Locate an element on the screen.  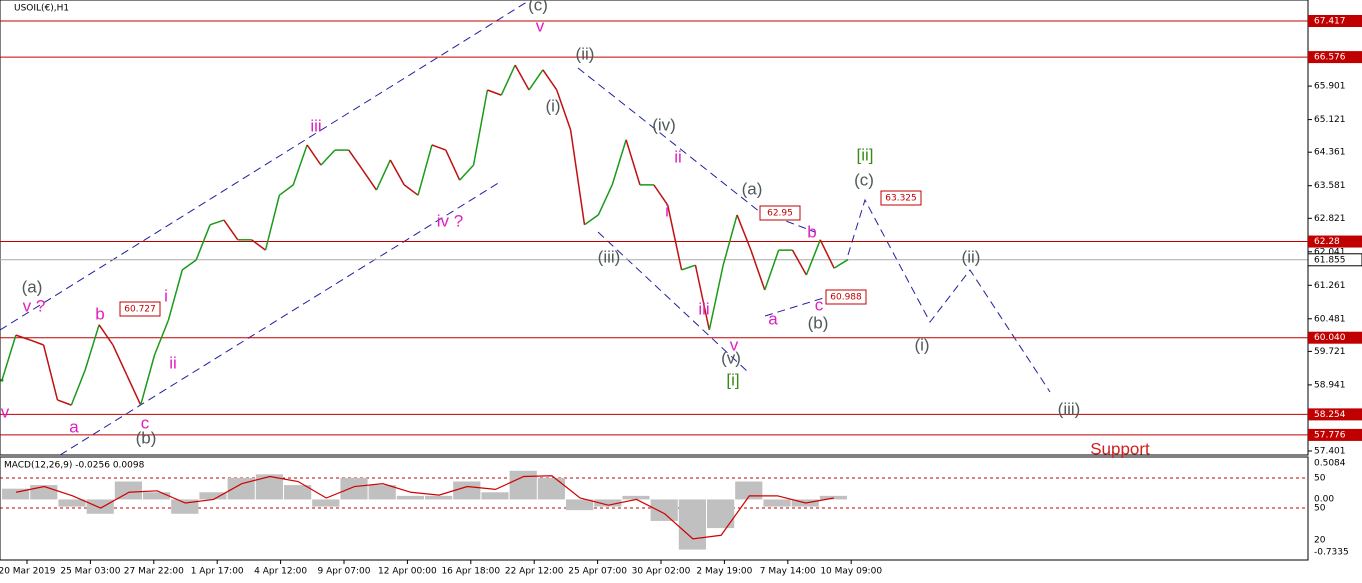
y-tick-label: 65.901 is located at coordinates (1330, 87).